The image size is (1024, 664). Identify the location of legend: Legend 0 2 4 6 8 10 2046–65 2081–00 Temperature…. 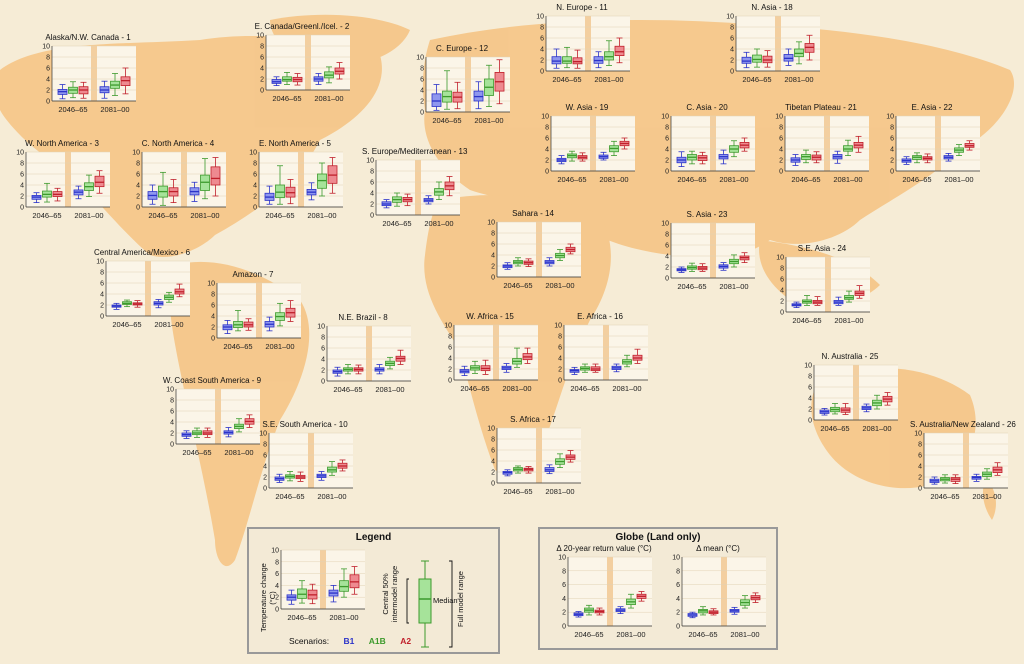
(373, 590).